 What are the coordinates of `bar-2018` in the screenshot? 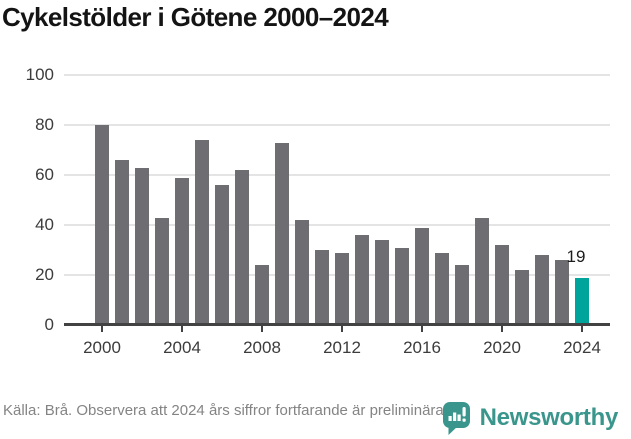 It's located at (462, 295).